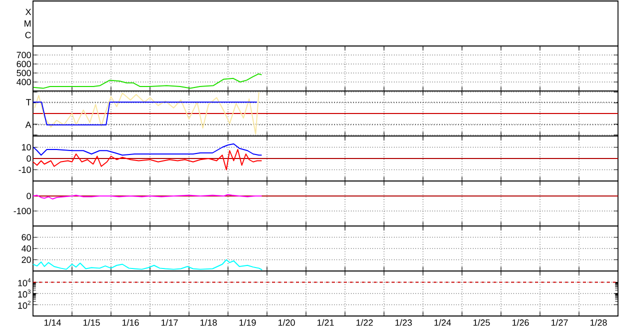 The image size is (628, 334). Describe the element at coordinates (27, 23) in the screenshot. I see `text: M` at that location.